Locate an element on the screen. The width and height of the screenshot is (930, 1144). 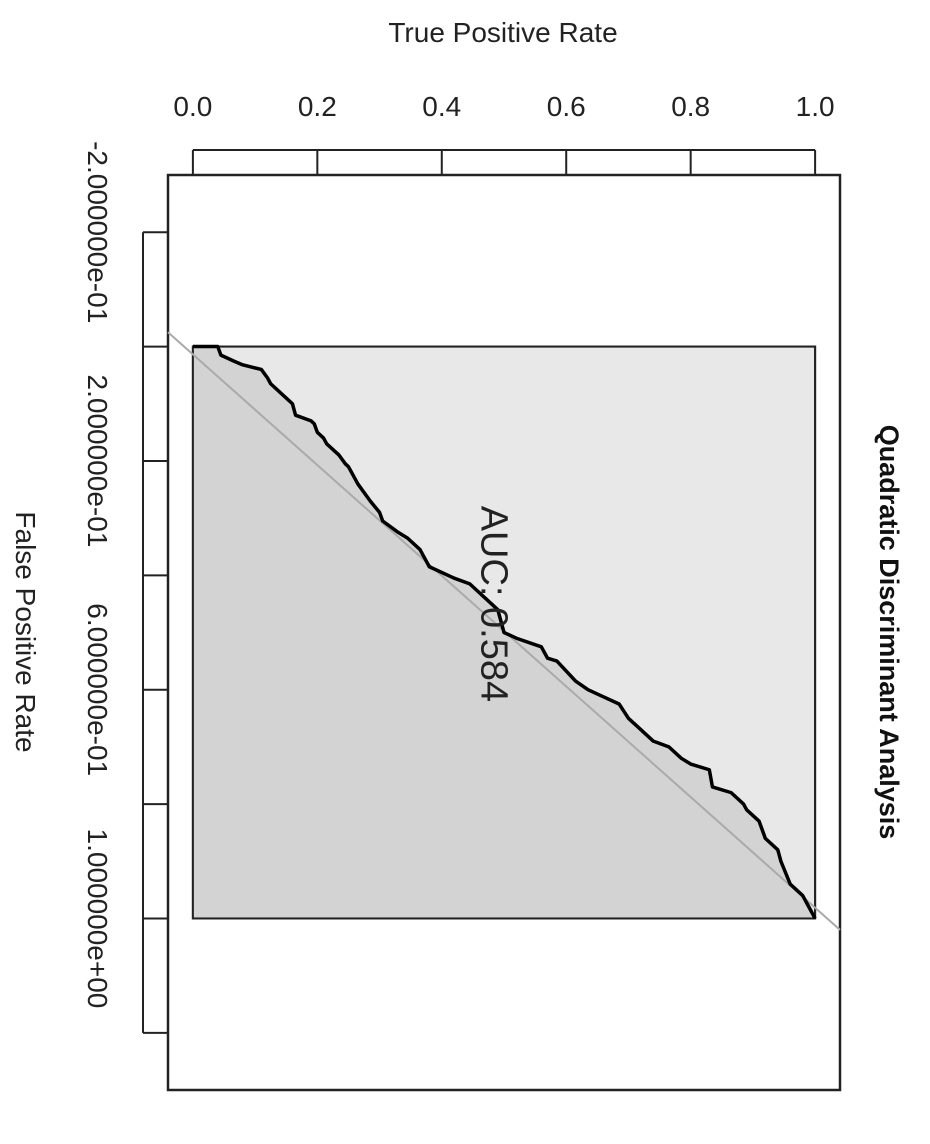
x-axis-title: False Positive Rate is located at coordinates (25, 631).